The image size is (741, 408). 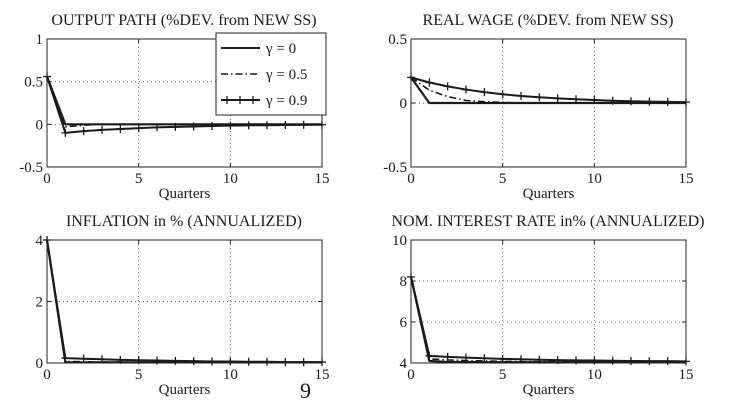 I want to click on y-tick-label: 1, so click(x=40, y=40).